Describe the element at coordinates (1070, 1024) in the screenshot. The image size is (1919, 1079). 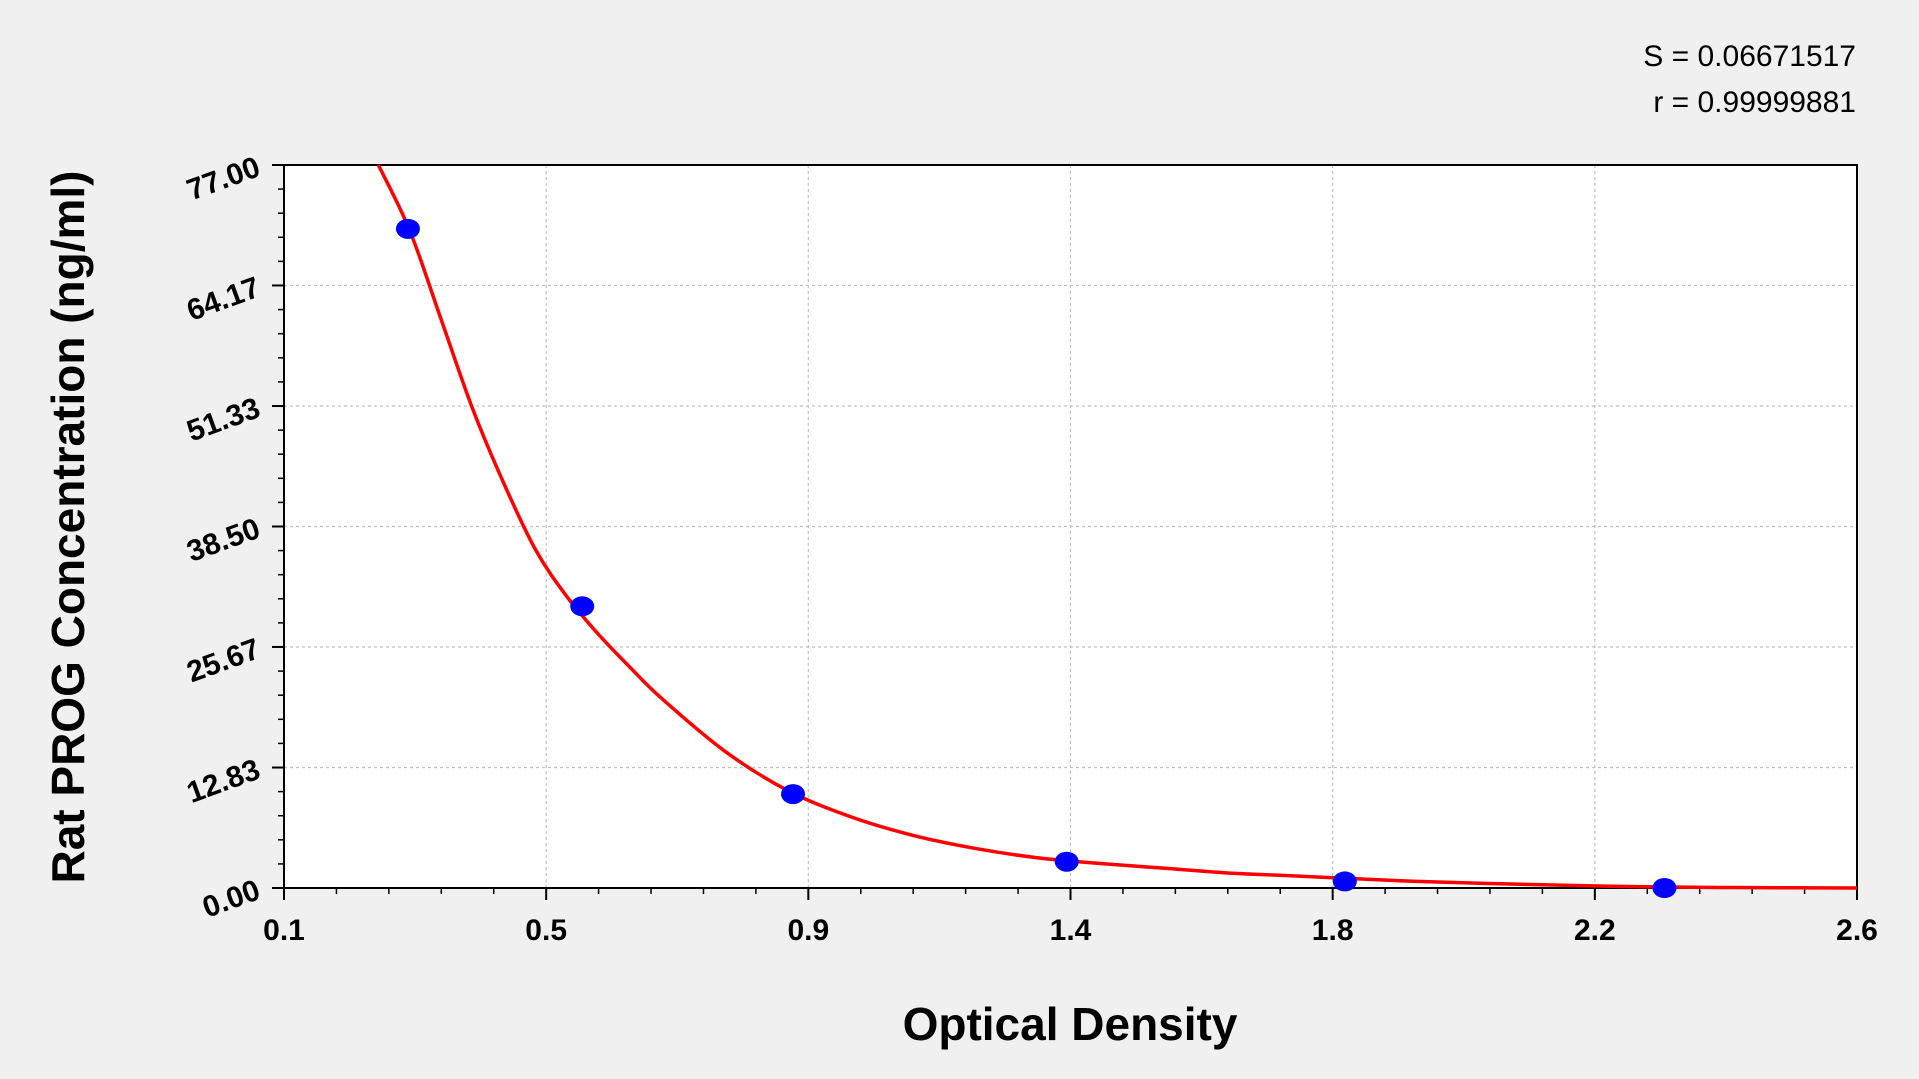
I see `x-axis-title: Optical Density` at that location.